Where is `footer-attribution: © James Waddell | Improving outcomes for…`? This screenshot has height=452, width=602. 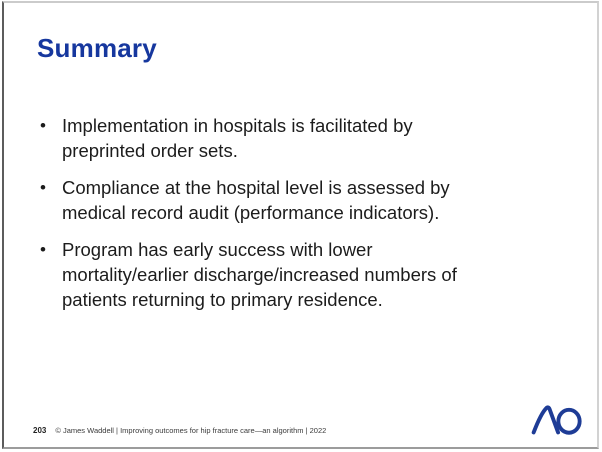
footer-attribution: © James Waddell | Improving outcomes for… is located at coordinates (191, 430).